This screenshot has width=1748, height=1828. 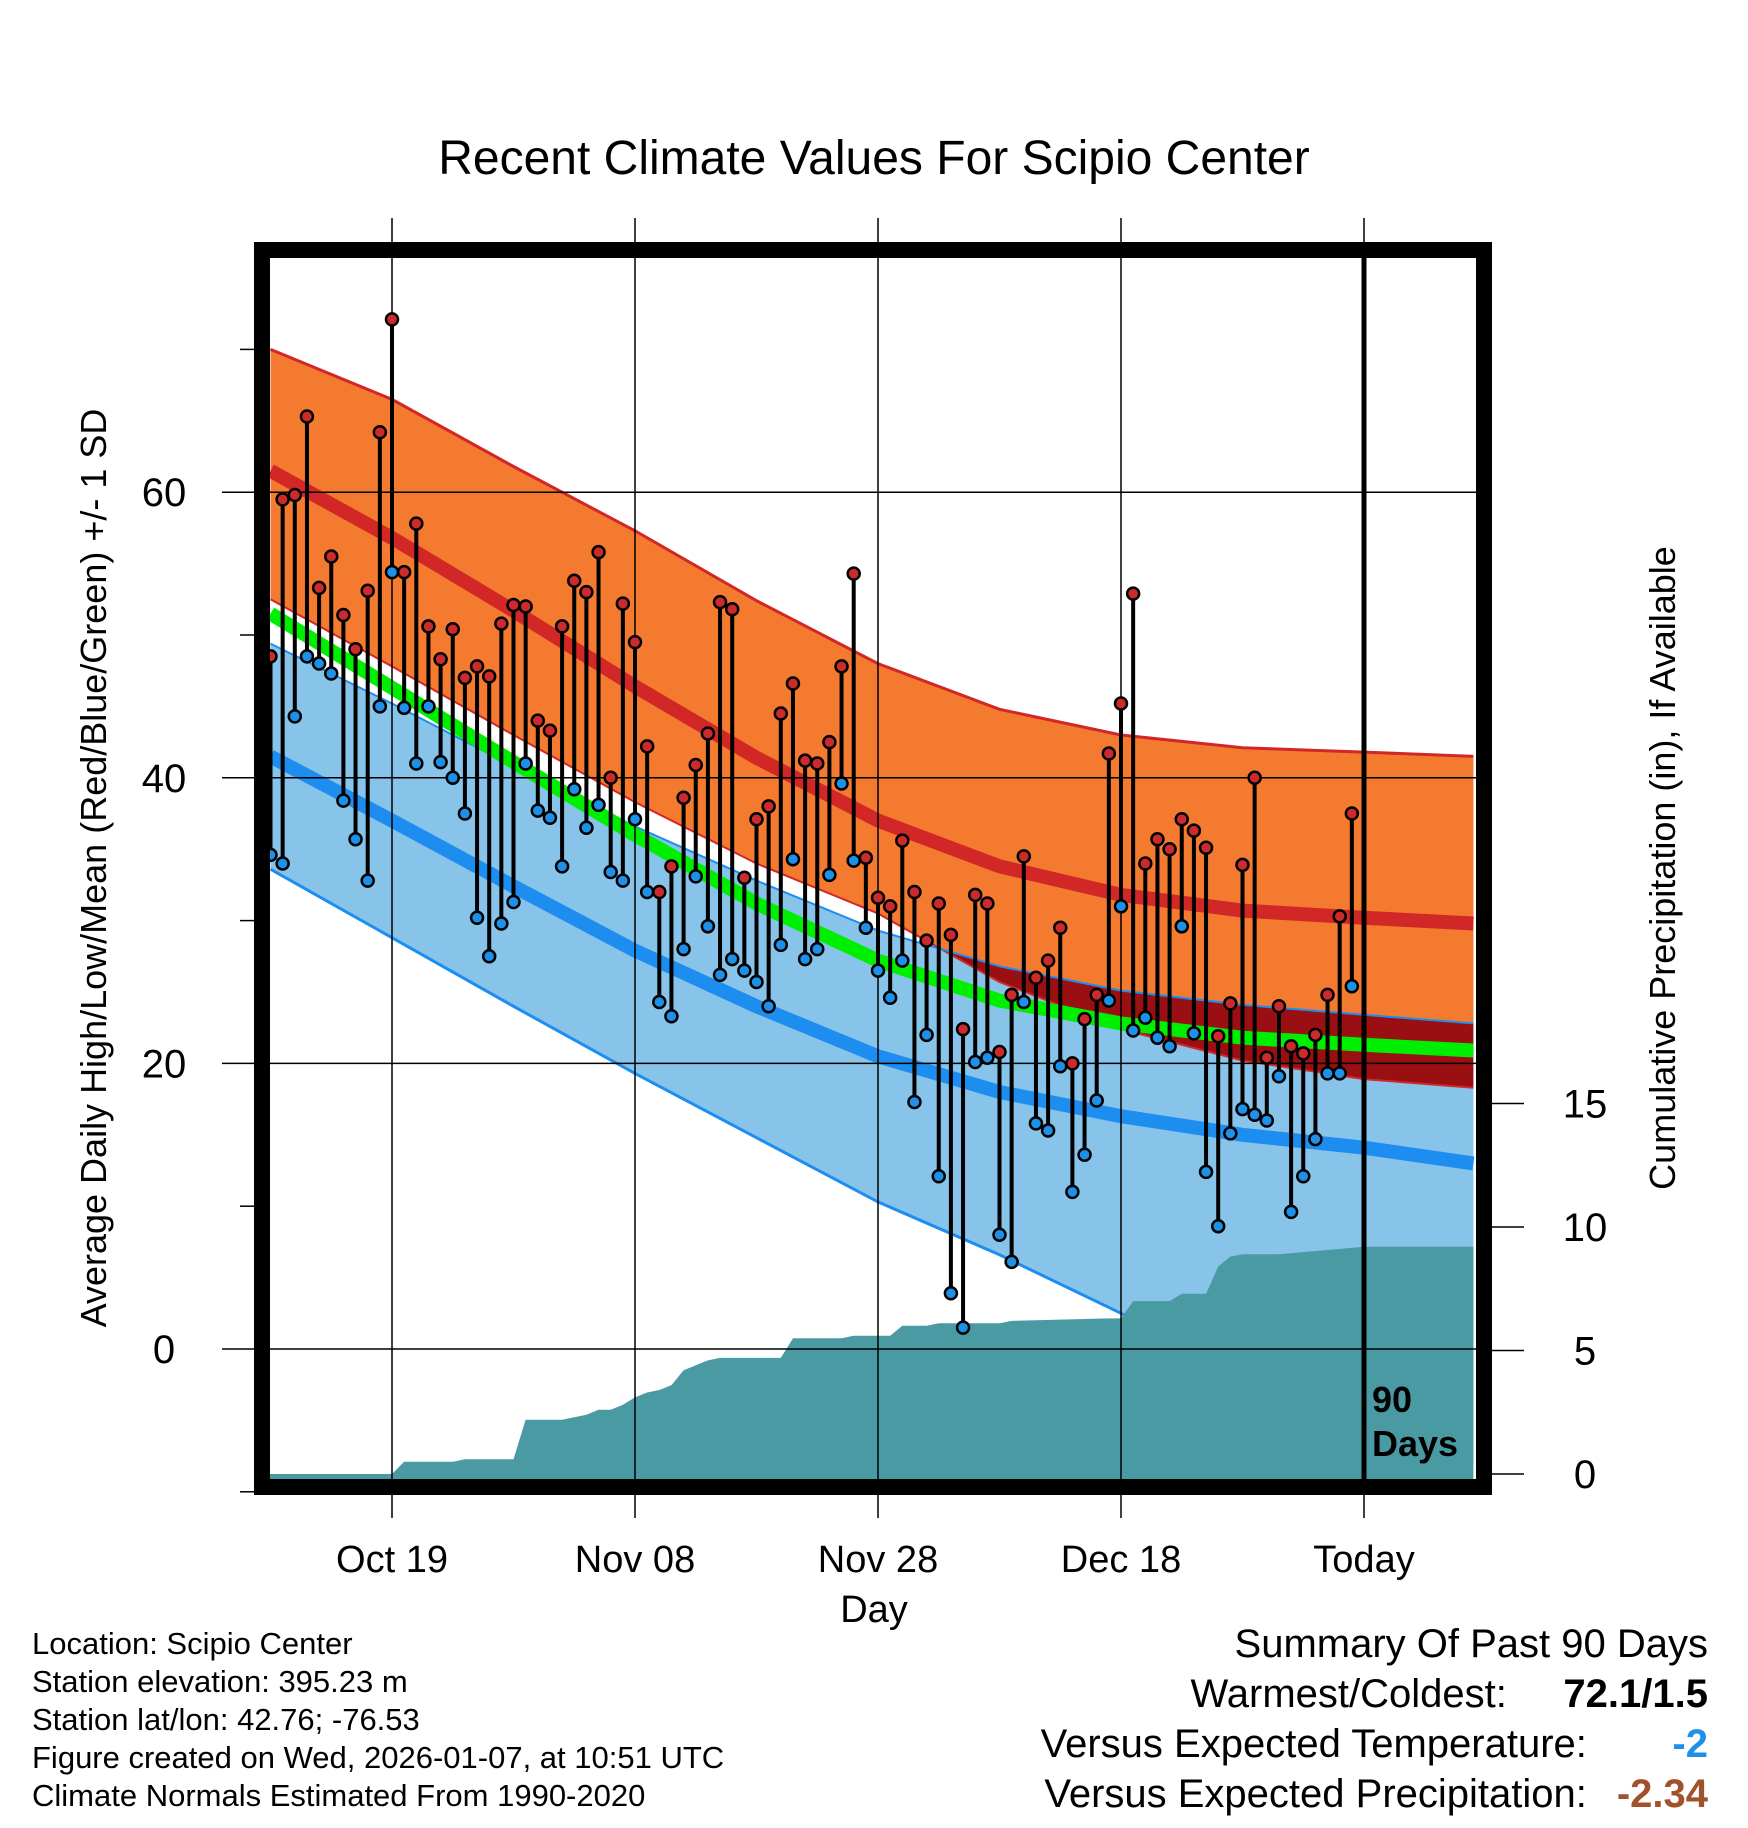 What do you see at coordinates (164, 779) in the screenshot?
I see `y-tick-label: 40` at bounding box center [164, 779].